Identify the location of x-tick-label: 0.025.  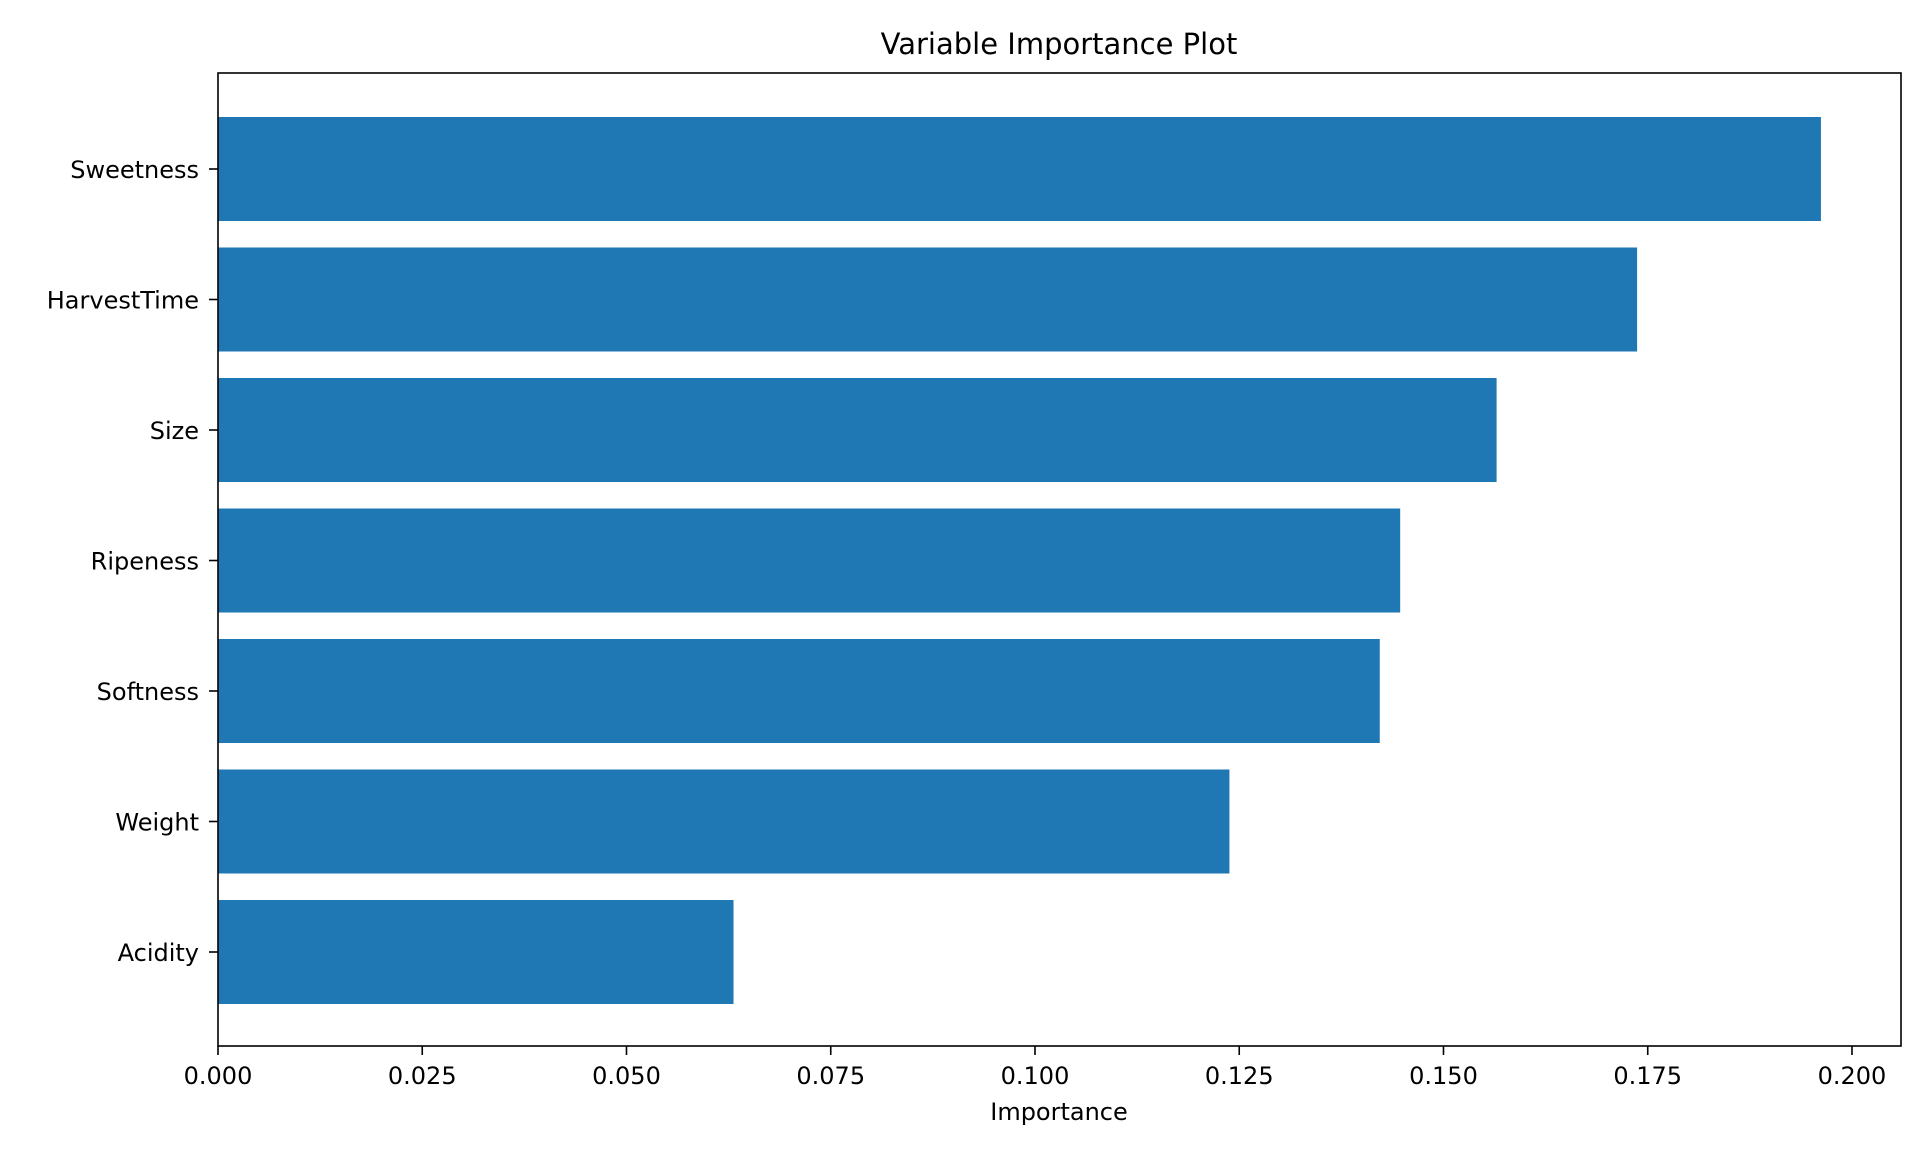
(422, 1076).